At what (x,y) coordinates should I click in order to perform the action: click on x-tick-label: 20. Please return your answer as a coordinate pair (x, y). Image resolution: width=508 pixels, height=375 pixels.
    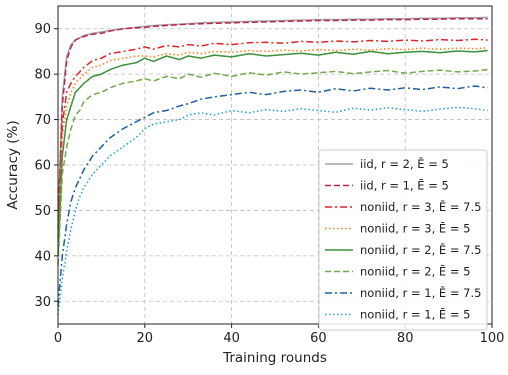
    Looking at the image, I should click on (145, 338).